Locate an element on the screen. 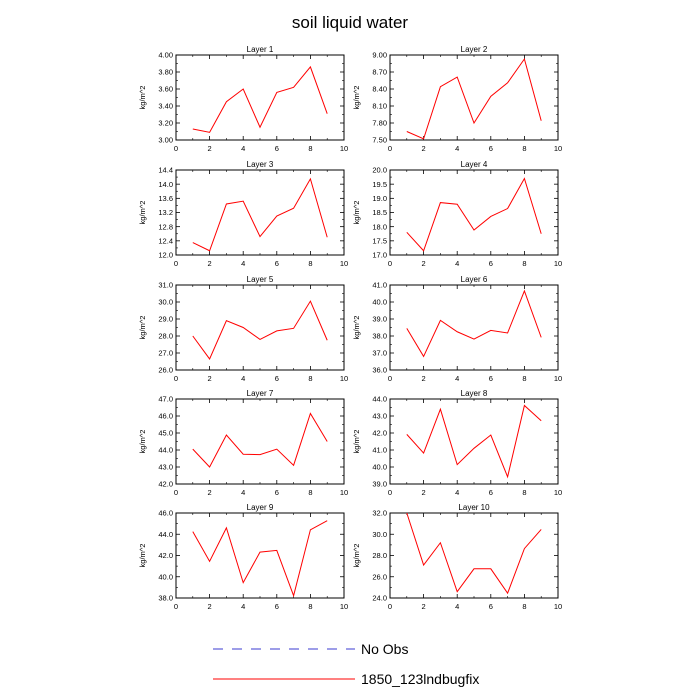  panel-title: Layer 6 is located at coordinates (474, 279).